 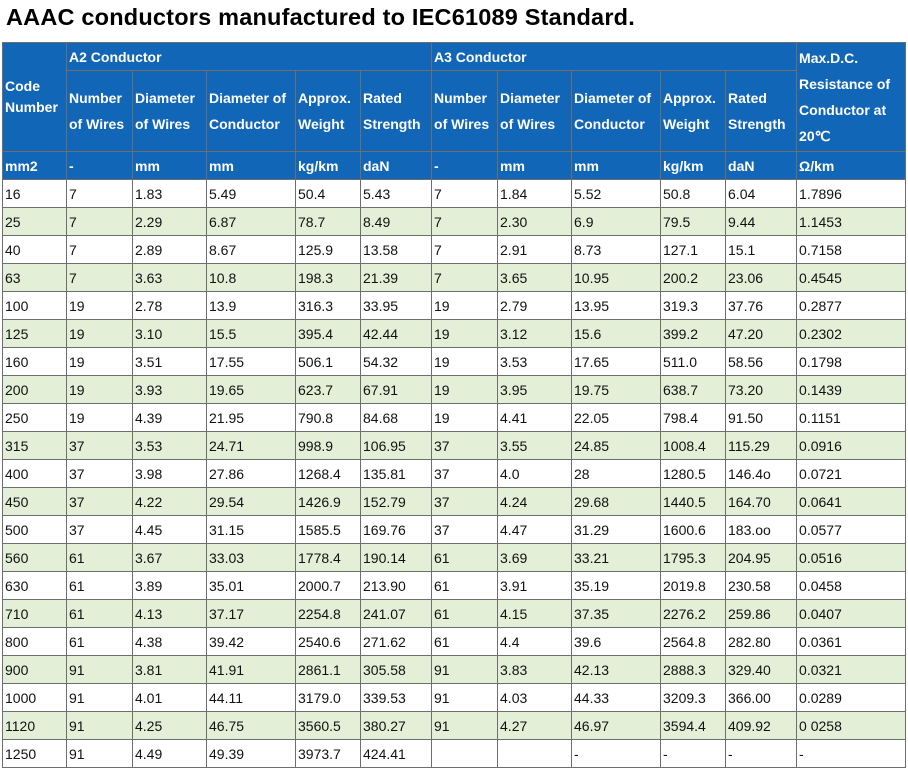 I want to click on unit-cell: Ω/km, so click(x=851, y=165).